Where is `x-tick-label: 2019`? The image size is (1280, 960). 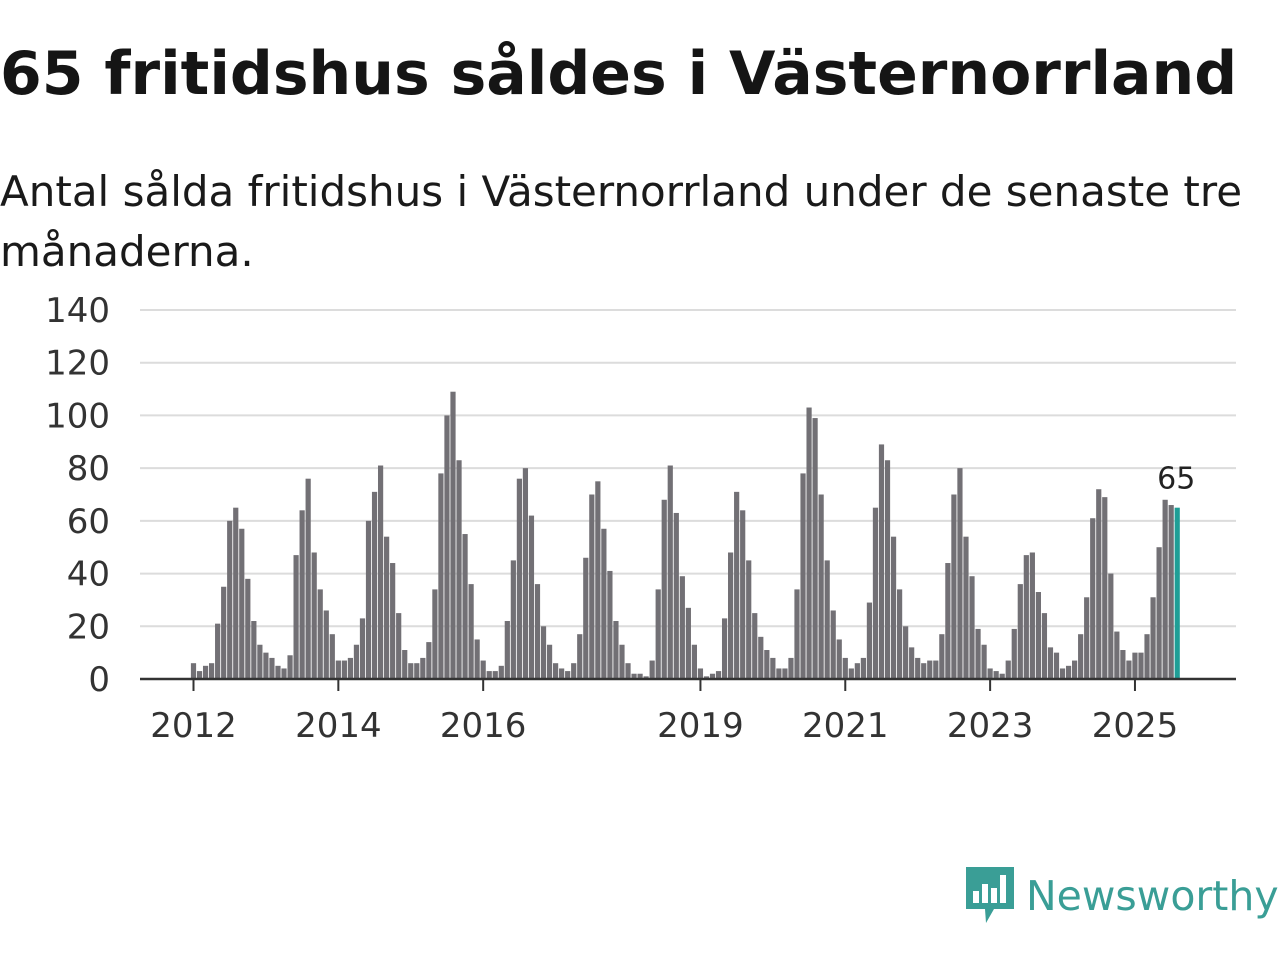 x-tick-label: 2019 is located at coordinates (700, 726).